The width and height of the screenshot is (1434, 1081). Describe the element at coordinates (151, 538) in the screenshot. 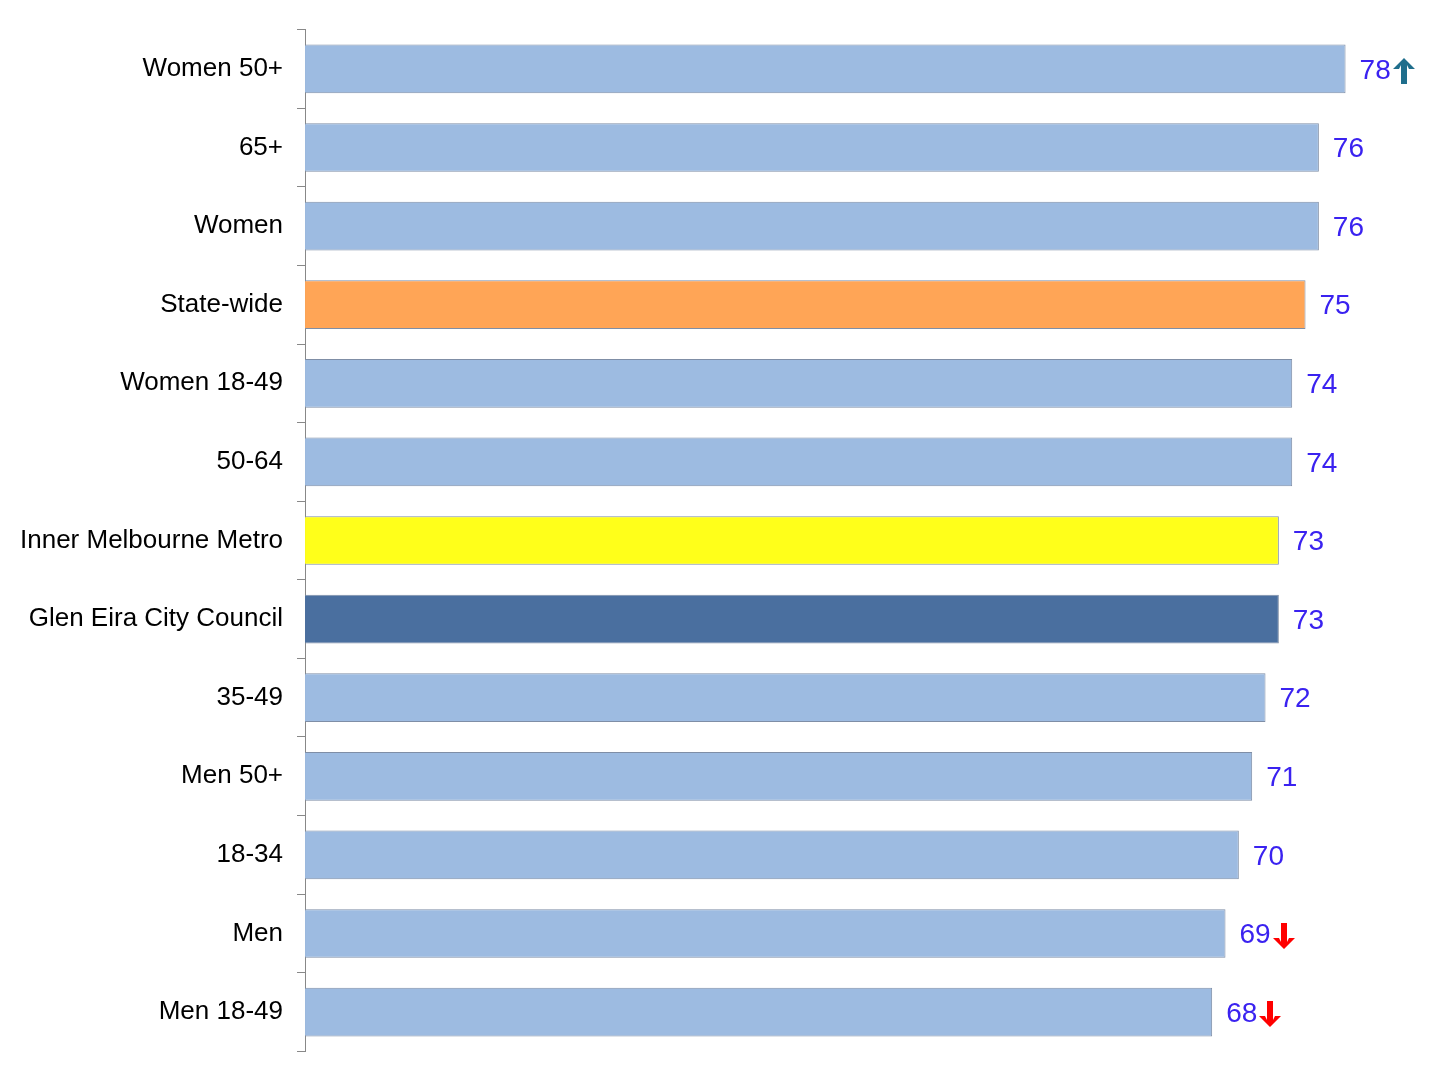

I see `y-tick-label: Inner Melbourne Metro` at that location.